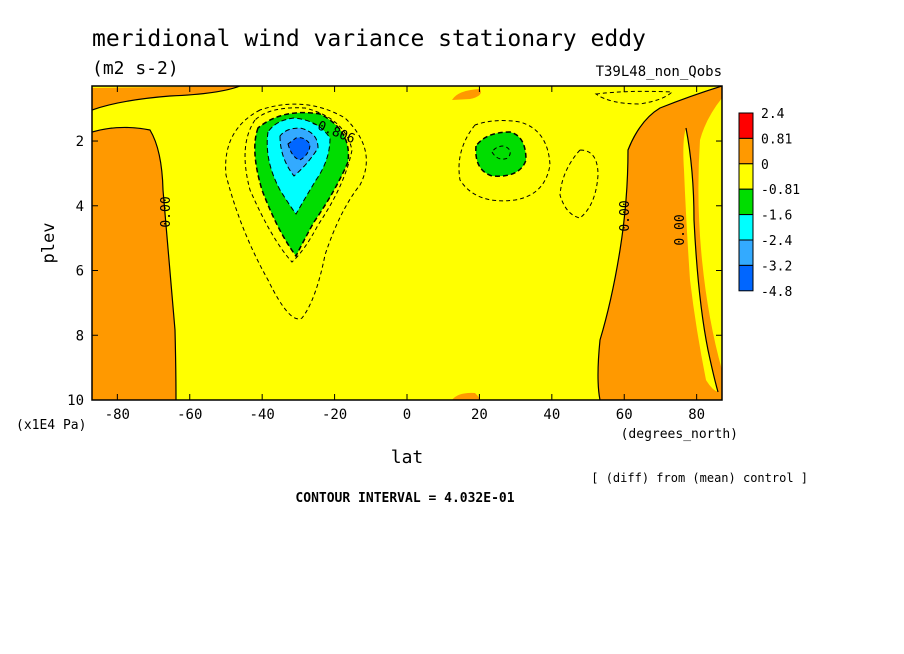 This screenshot has height=654, width=904. I want to click on x-axis-units: (degrees_north), so click(679, 434).